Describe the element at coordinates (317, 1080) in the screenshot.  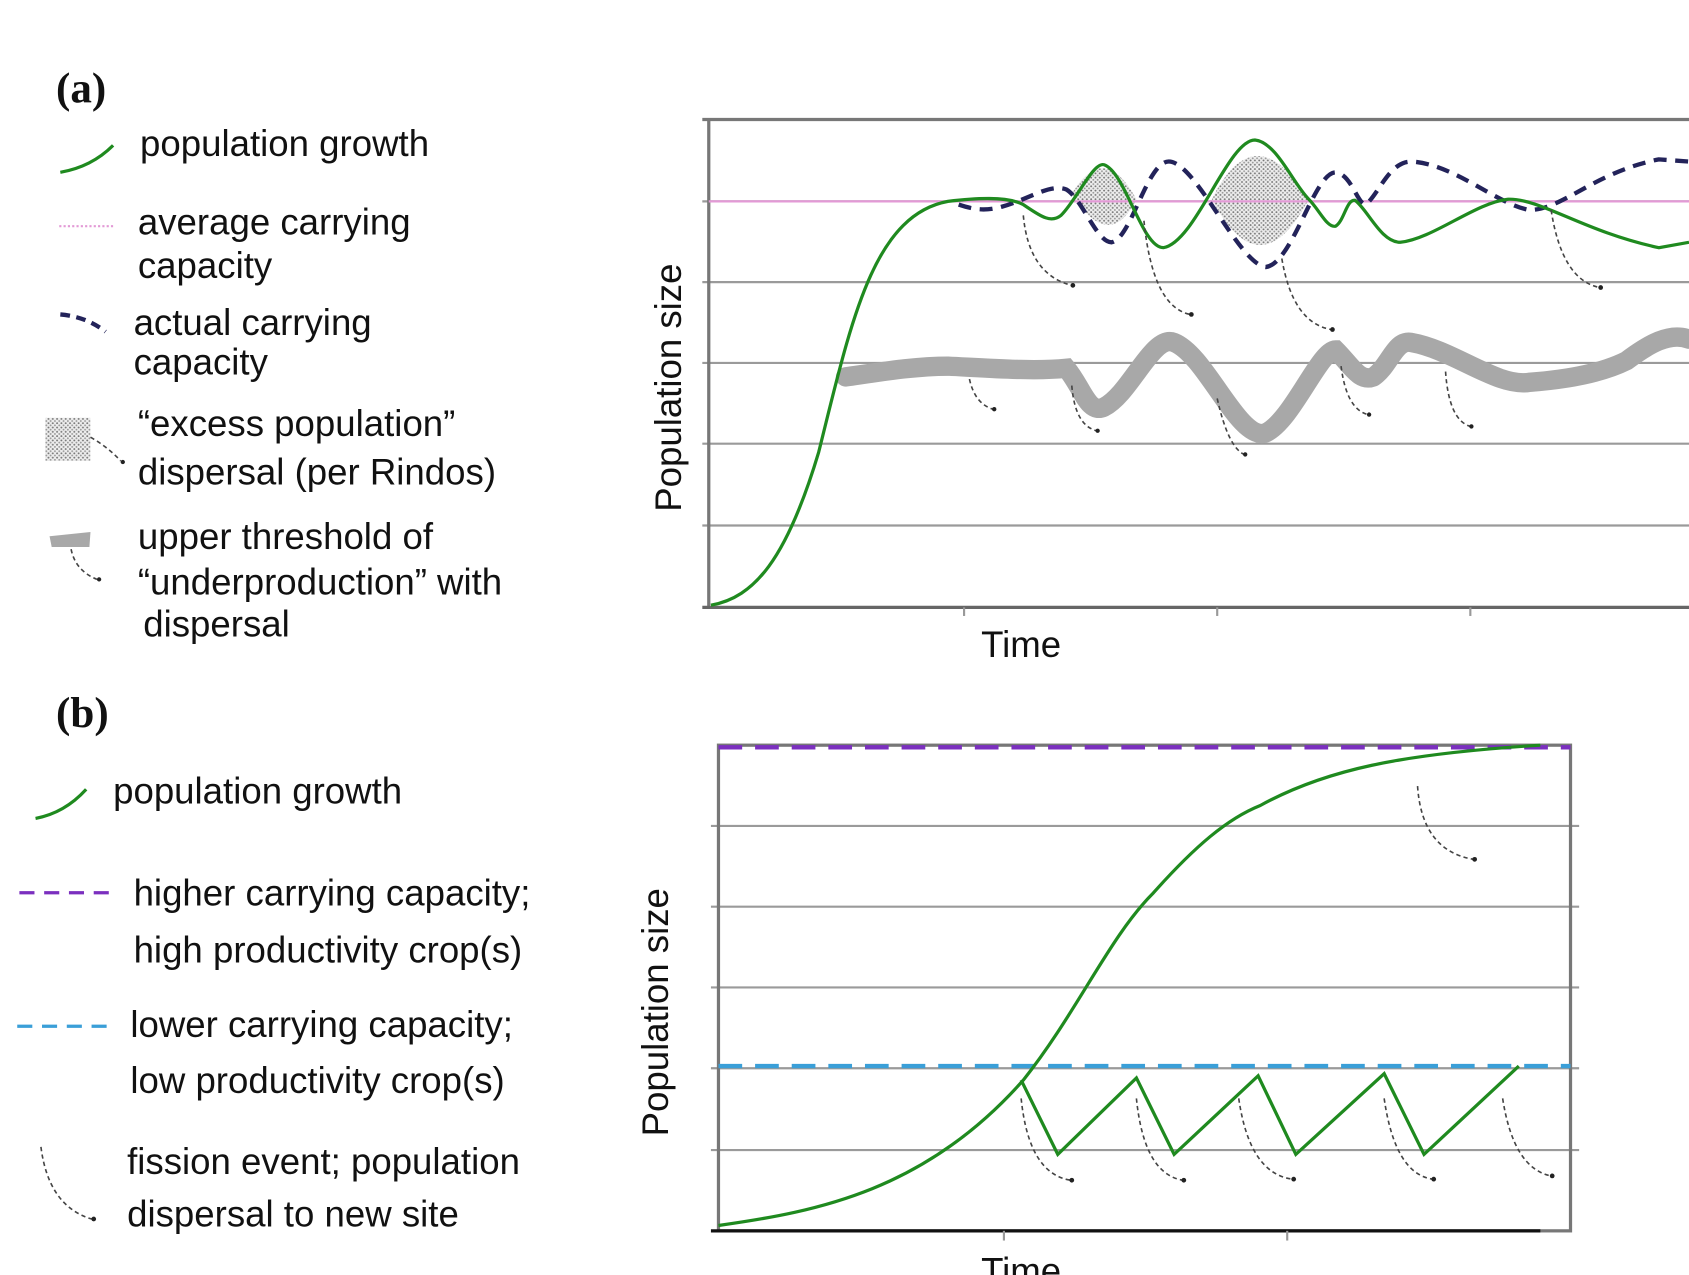
I see `legend-b-lower-2: low productivity crop(s)` at that location.